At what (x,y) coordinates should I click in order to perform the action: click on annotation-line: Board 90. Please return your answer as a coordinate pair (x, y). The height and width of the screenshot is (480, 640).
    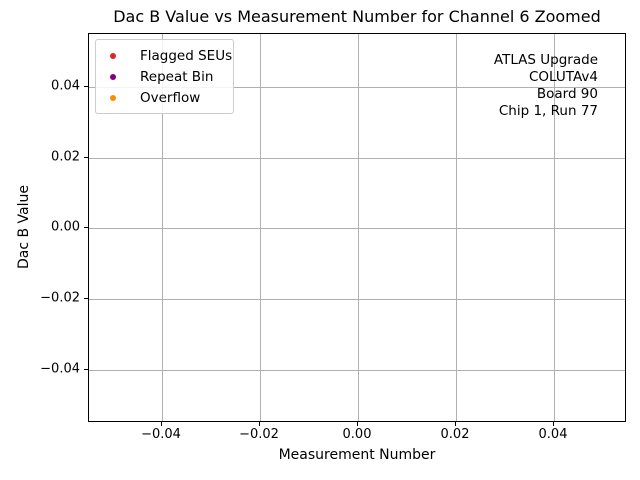
    Looking at the image, I should click on (567, 94).